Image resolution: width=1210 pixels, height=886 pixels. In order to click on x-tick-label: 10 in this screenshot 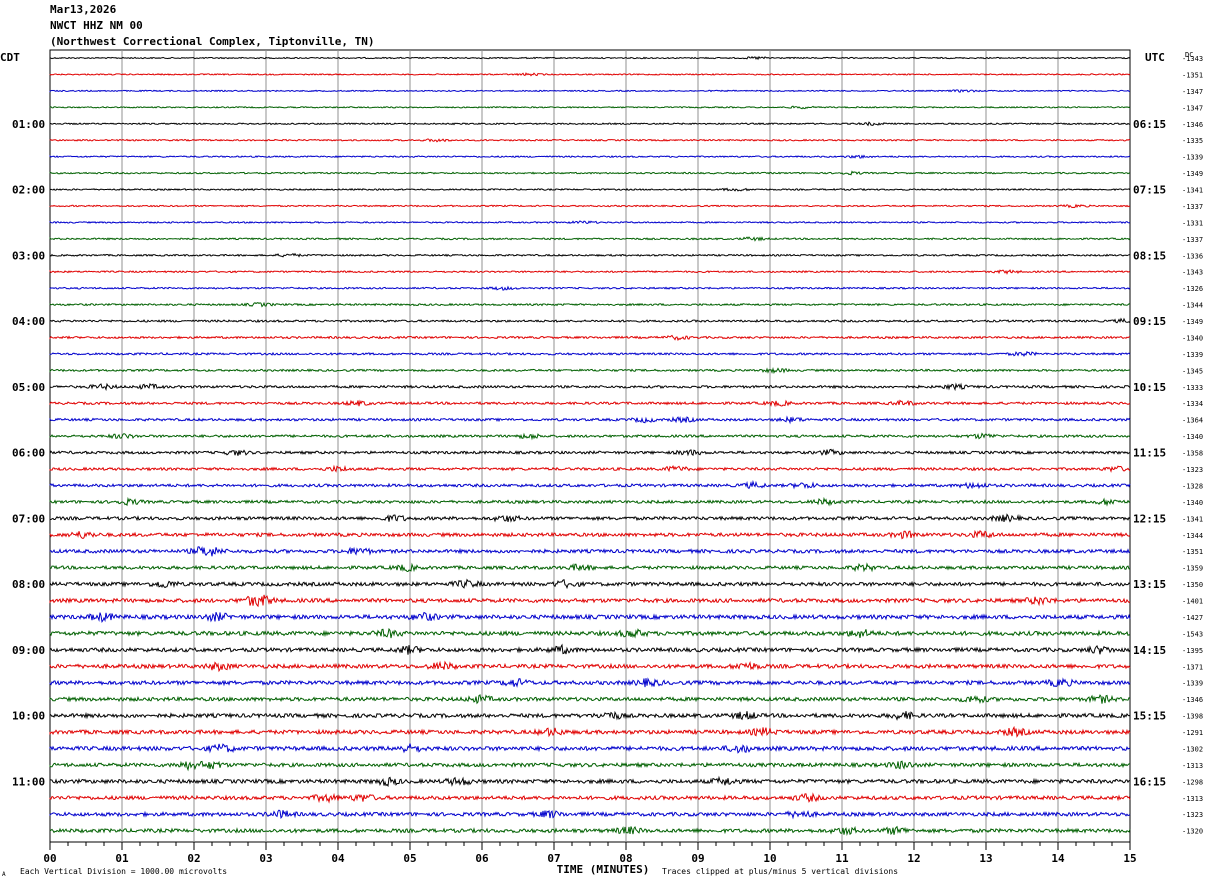, I will do `click(769, 858)`.